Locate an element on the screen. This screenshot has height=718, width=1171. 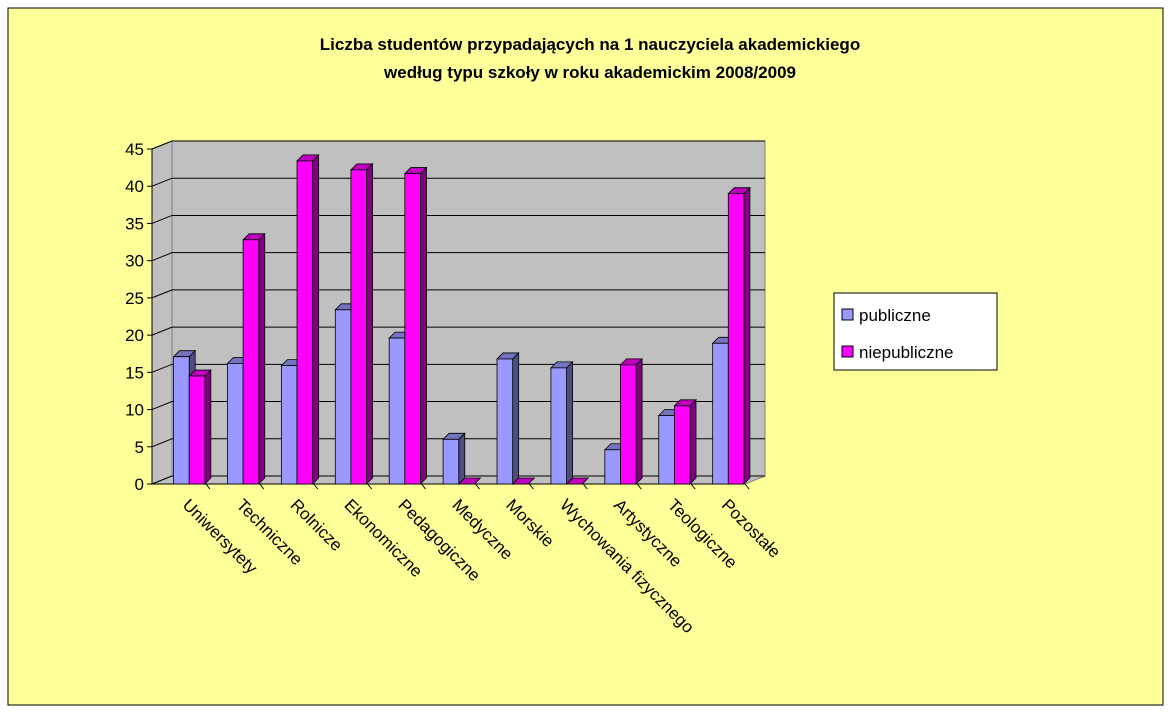
legend-label: publiczne is located at coordinates (895, 315).